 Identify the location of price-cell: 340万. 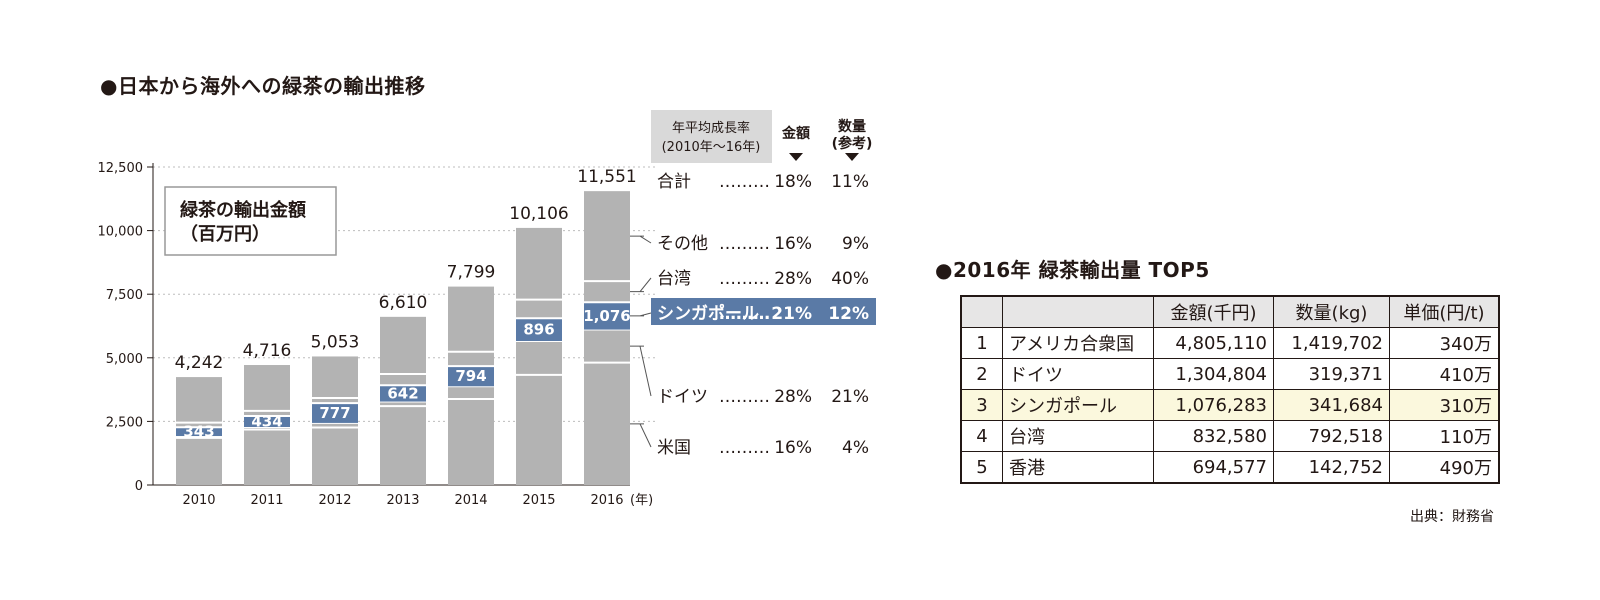
(1444, 343).